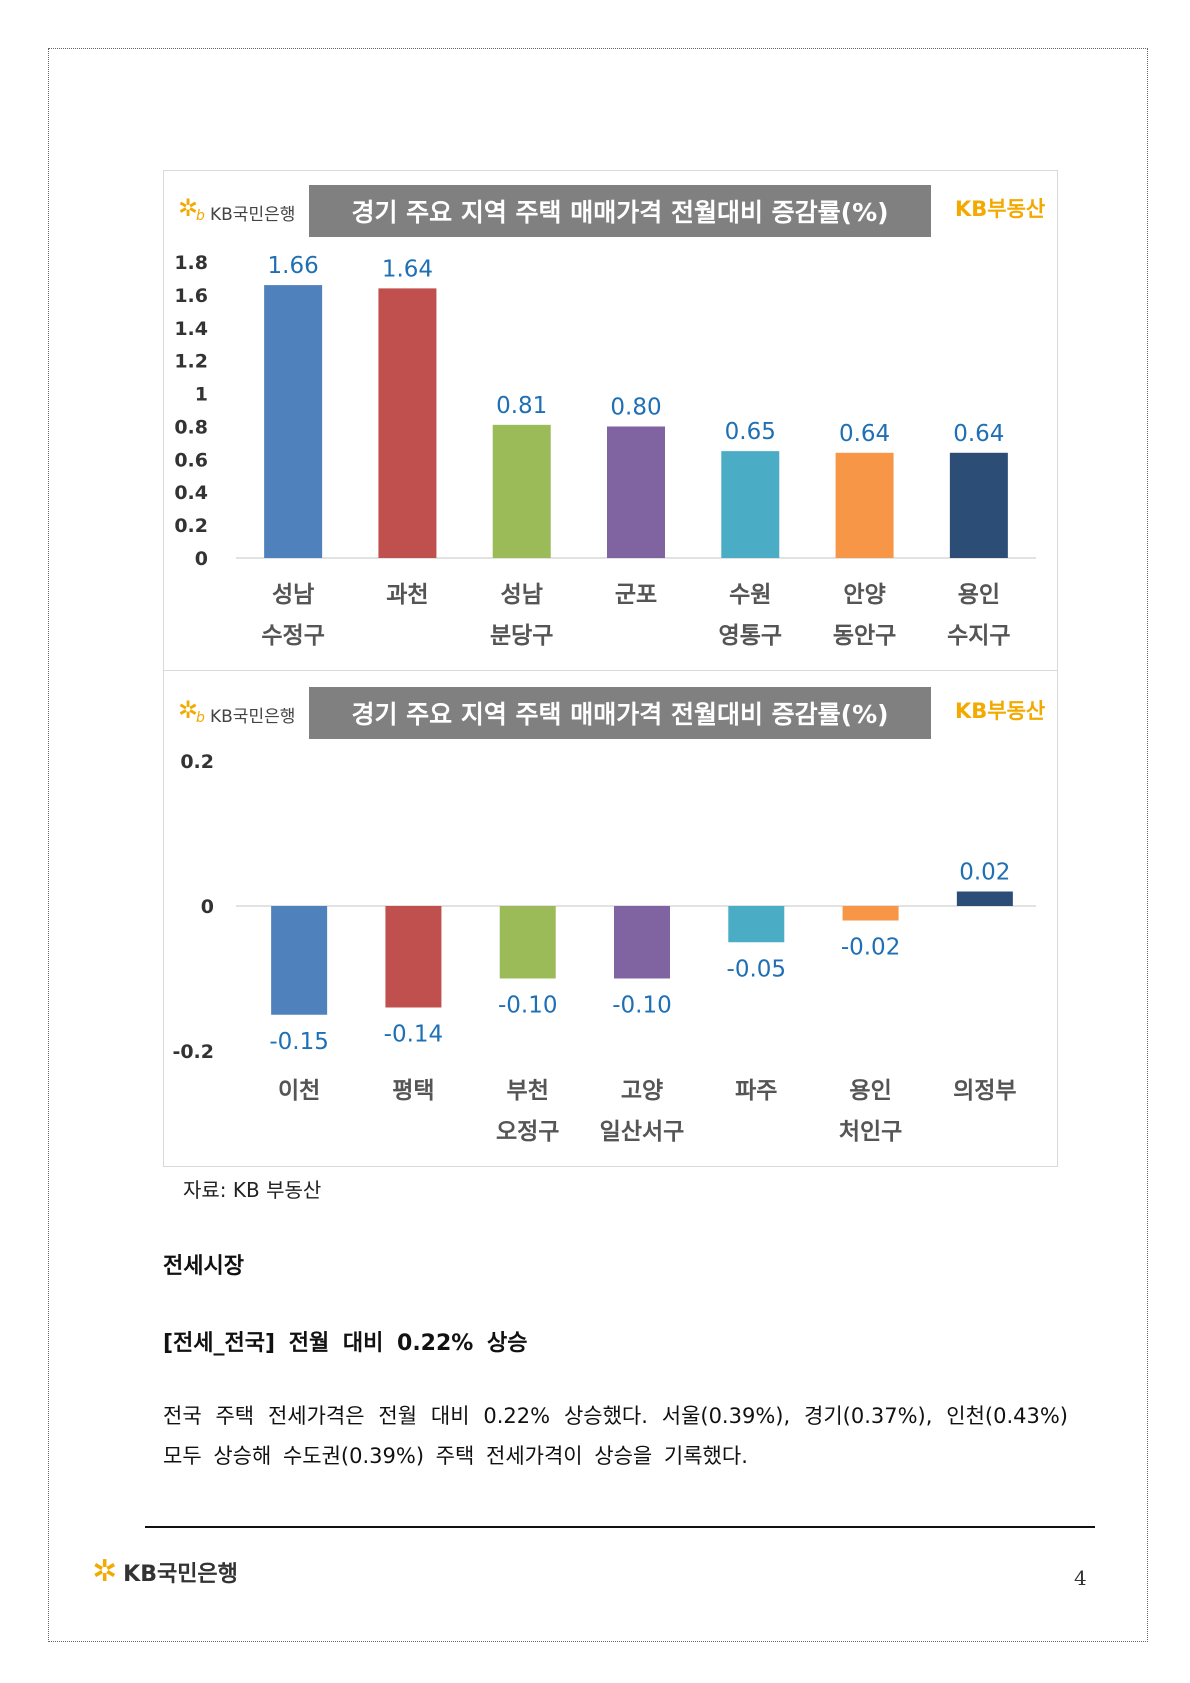 This screenshot has height=1683, width=1190. What do you see at coordinates (870, 1132) in the screenshot?
I see `category-label: 처인구` at bounding box center [870, 1132].